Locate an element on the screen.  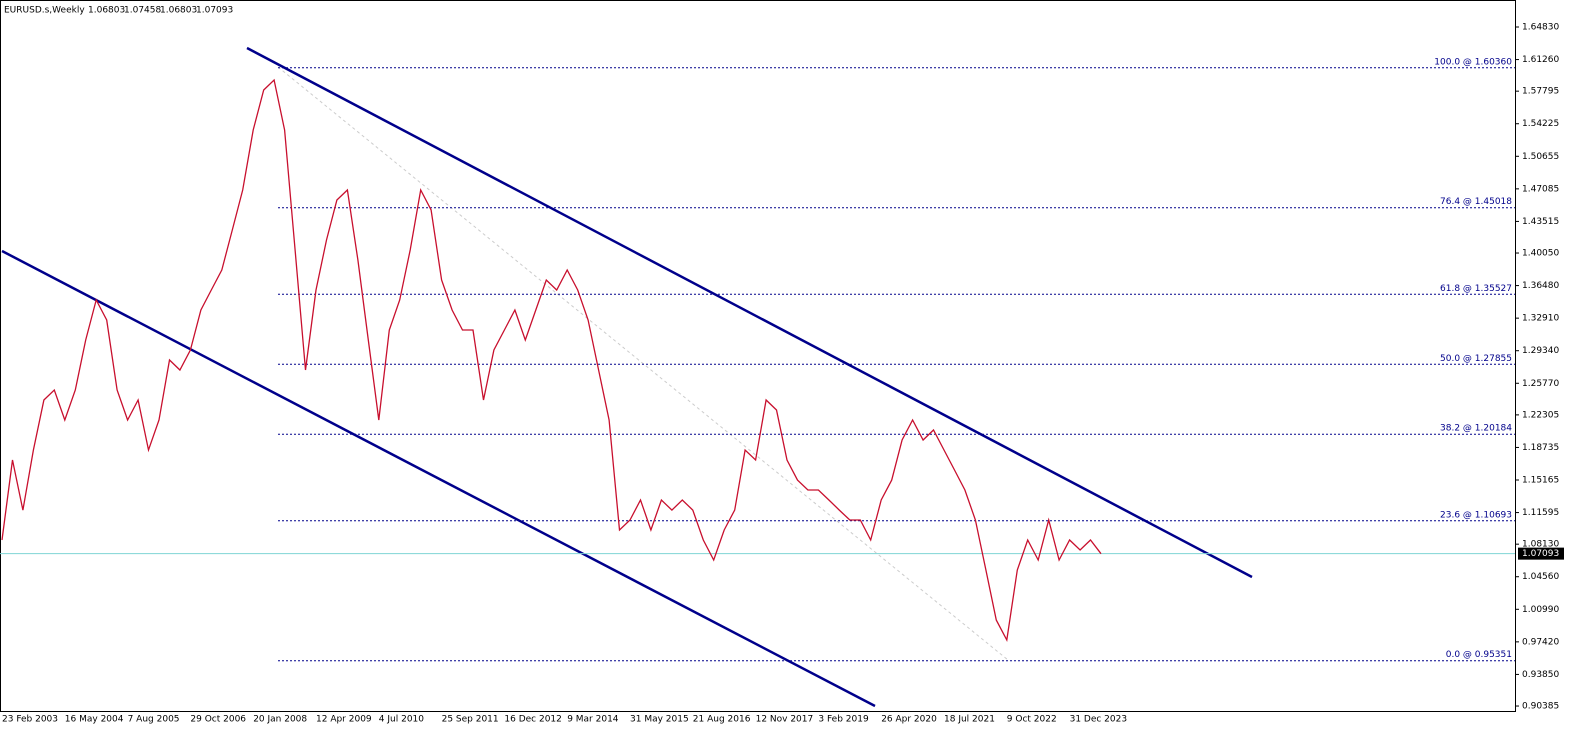
x-tick-label: 9 Oct 2022 is located at coordinates (1032, 720).